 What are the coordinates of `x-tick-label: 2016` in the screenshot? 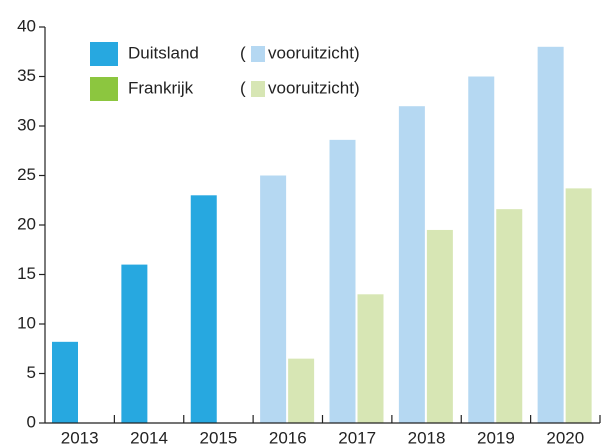 It's located at (288, 437).